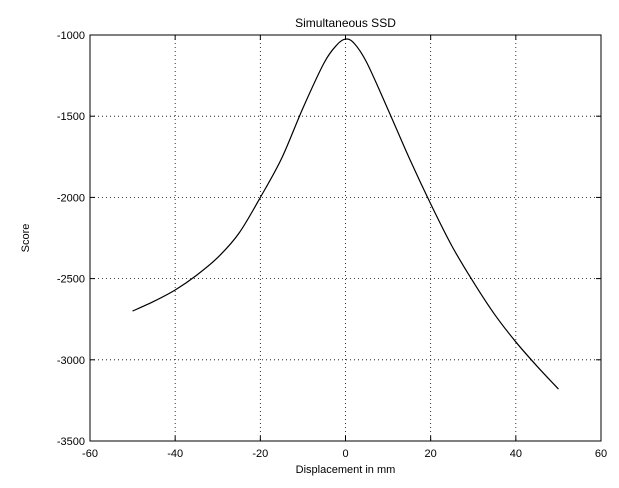 This screenshot has height=488, width=619. Describe the element at coordinates (431, 454) in the screenshot. I see `x-tick-label: 20` at that location.